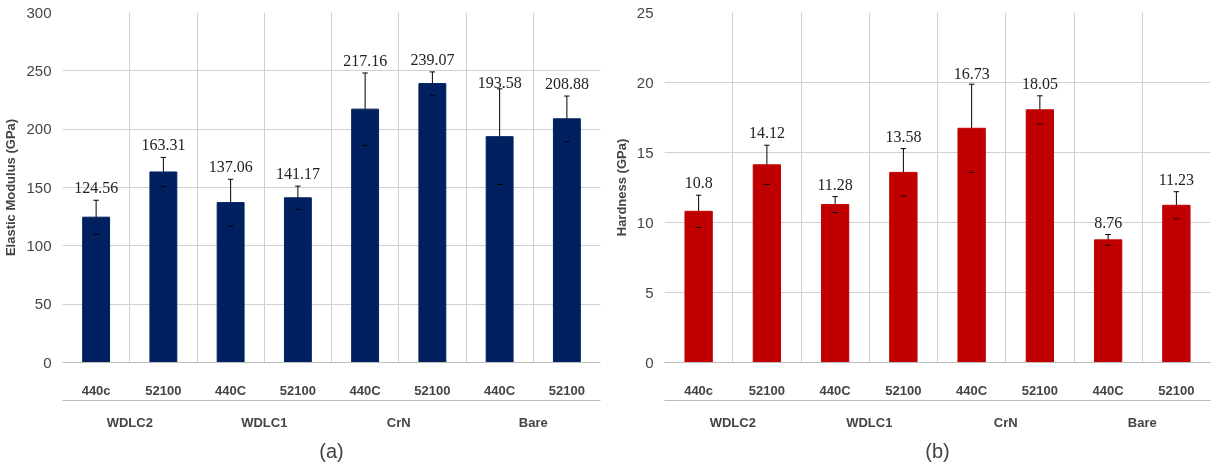  What do you see at coordinates (39, 245) in the screenshot?
I see `y-tick-label: 100` at bounding box center [39, 245].